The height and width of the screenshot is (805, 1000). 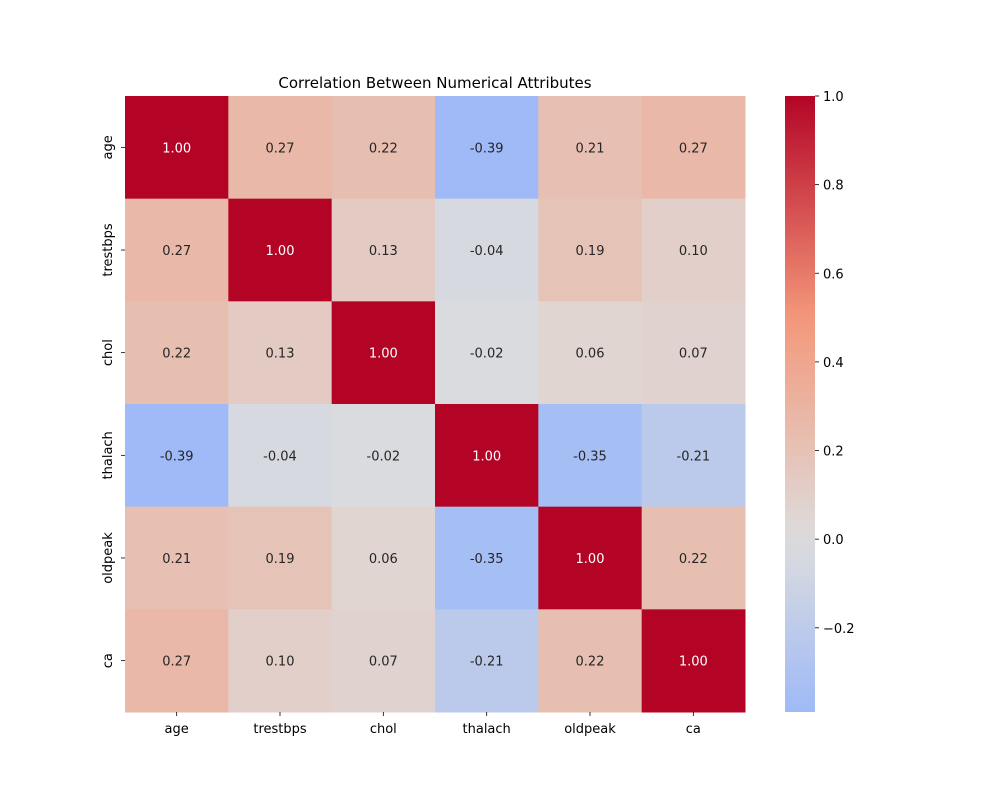 I want to click on heatmap-cell-thalach-oldpeak, so click(x=590, y=456).